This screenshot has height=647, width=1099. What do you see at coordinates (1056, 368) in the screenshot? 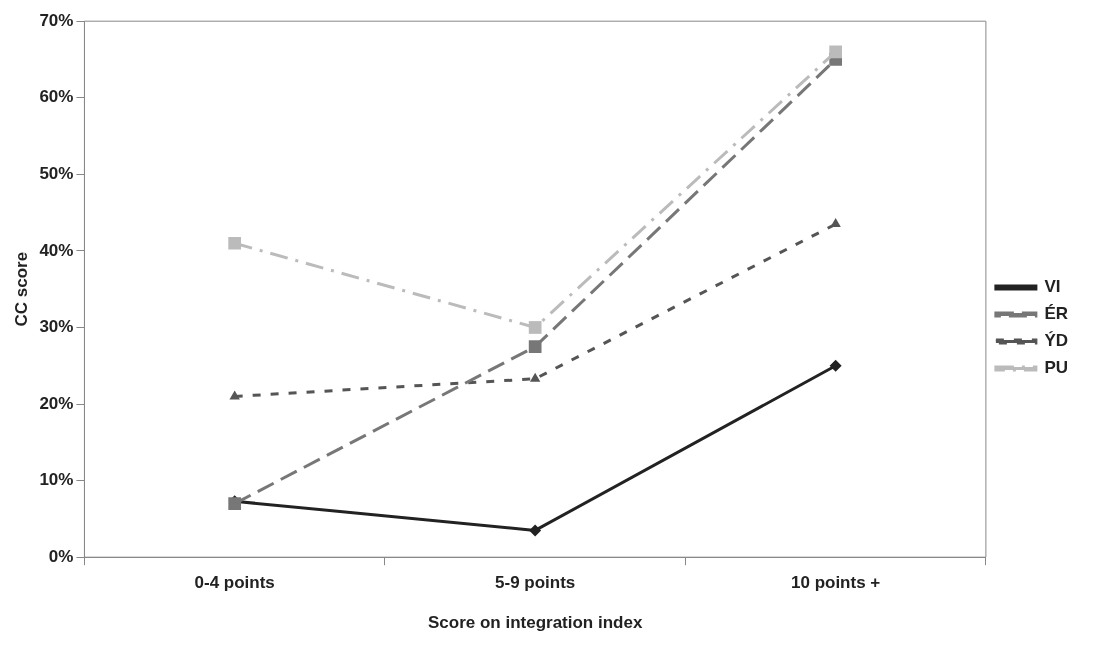
I see `legend-label: PU` at bounding box center [1056, 368].